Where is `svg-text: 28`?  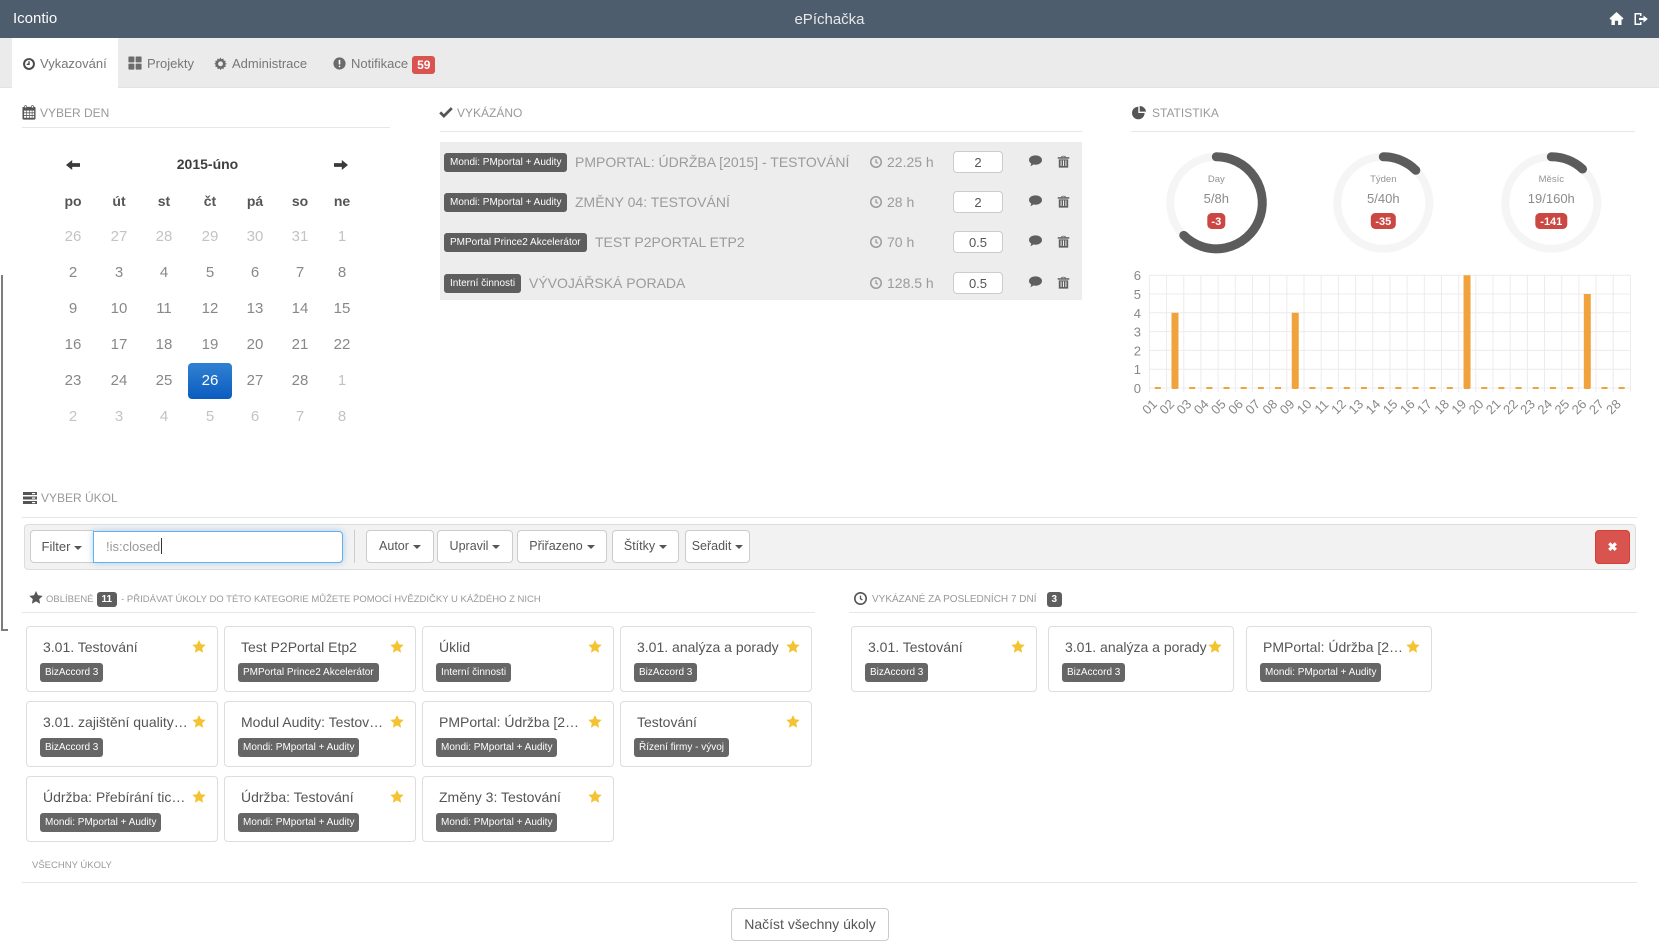
svg-text: 28 is located at coordinates (1613, 406).